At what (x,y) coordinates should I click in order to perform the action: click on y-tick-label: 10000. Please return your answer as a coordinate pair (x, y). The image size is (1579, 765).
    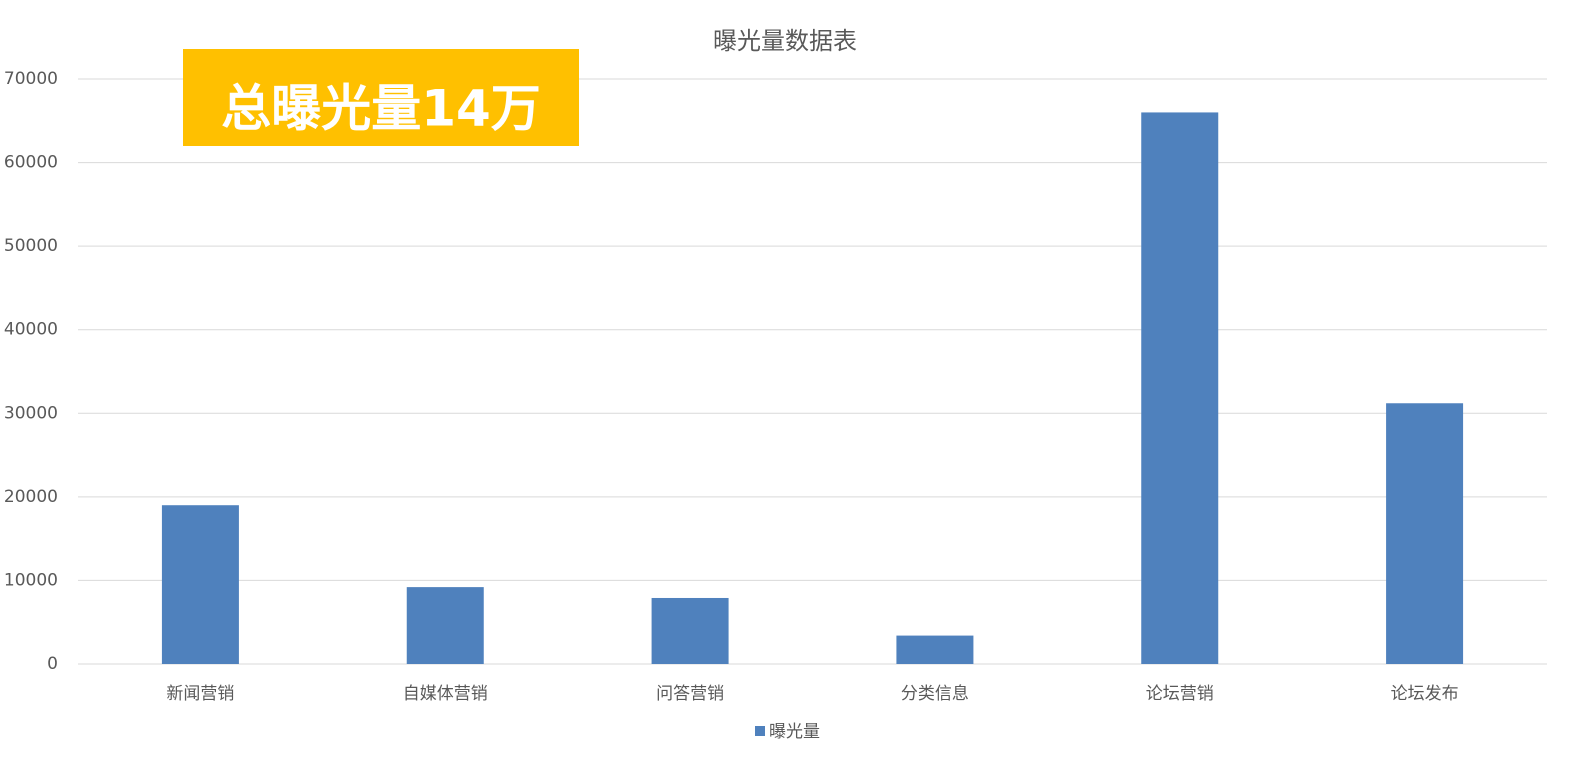
    Looking at the image, I should click on (31, 580).